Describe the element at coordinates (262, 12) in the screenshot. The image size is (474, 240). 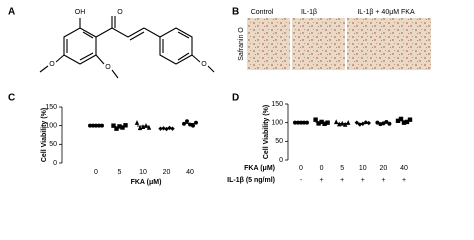
I see `image-label: Control` at that location.